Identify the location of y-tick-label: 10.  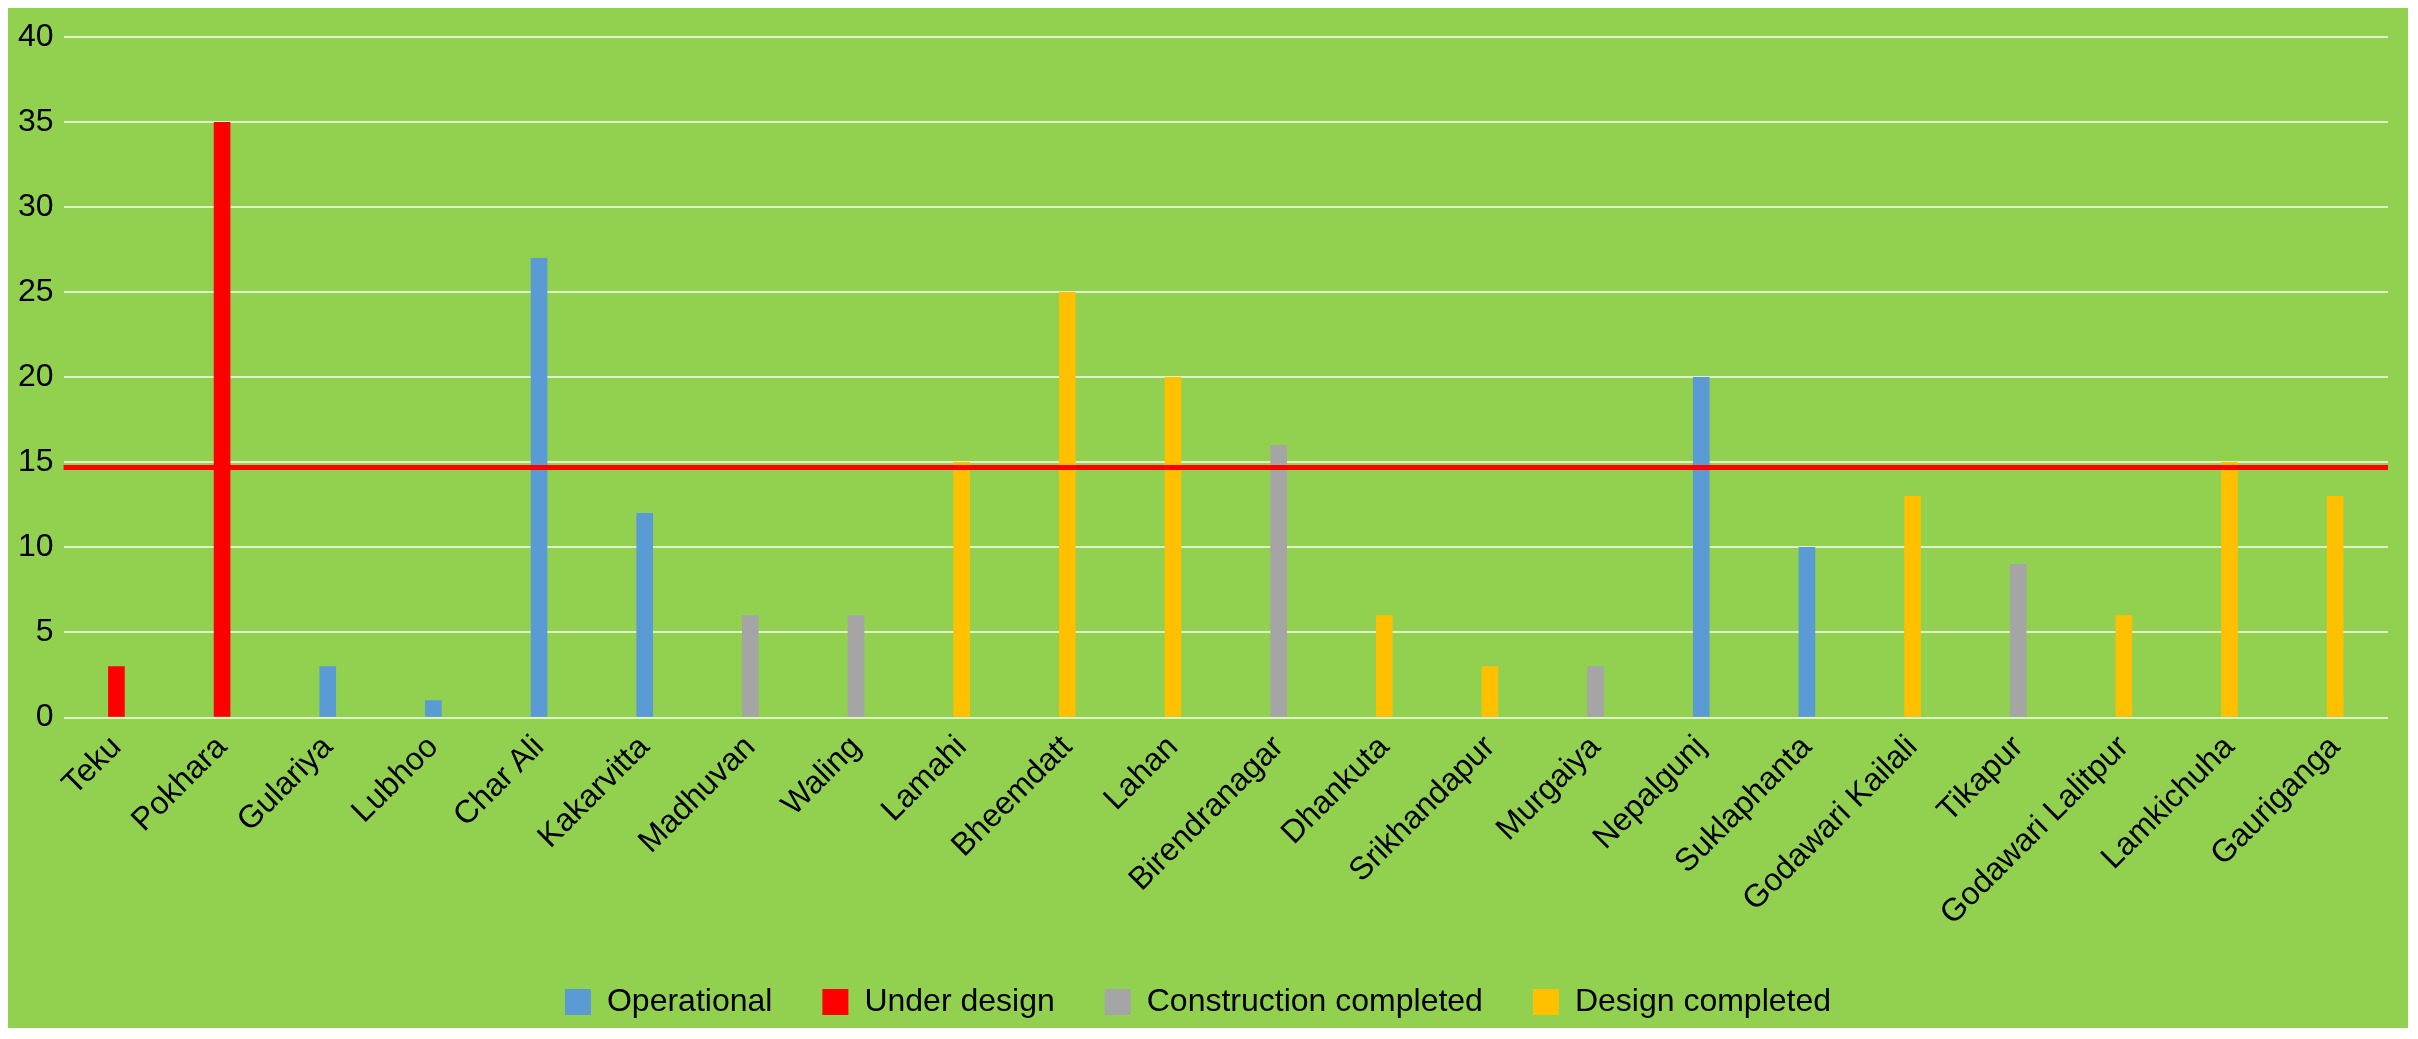
(36, 545).